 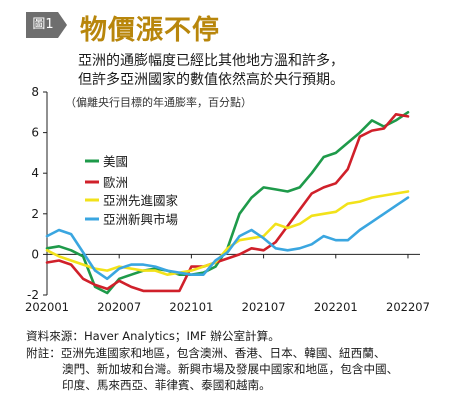 I want to click on y-axis-label: （偏離央行目標的年通膨率，百分點）, so click(x=158, y=102).